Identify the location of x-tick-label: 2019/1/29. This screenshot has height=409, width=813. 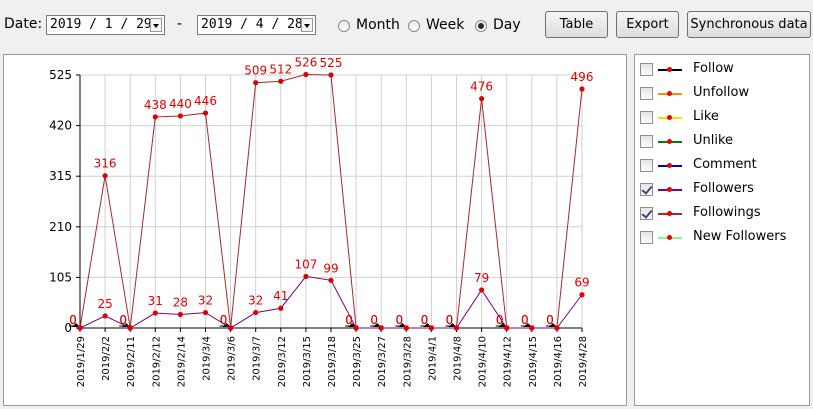
(81, 361).